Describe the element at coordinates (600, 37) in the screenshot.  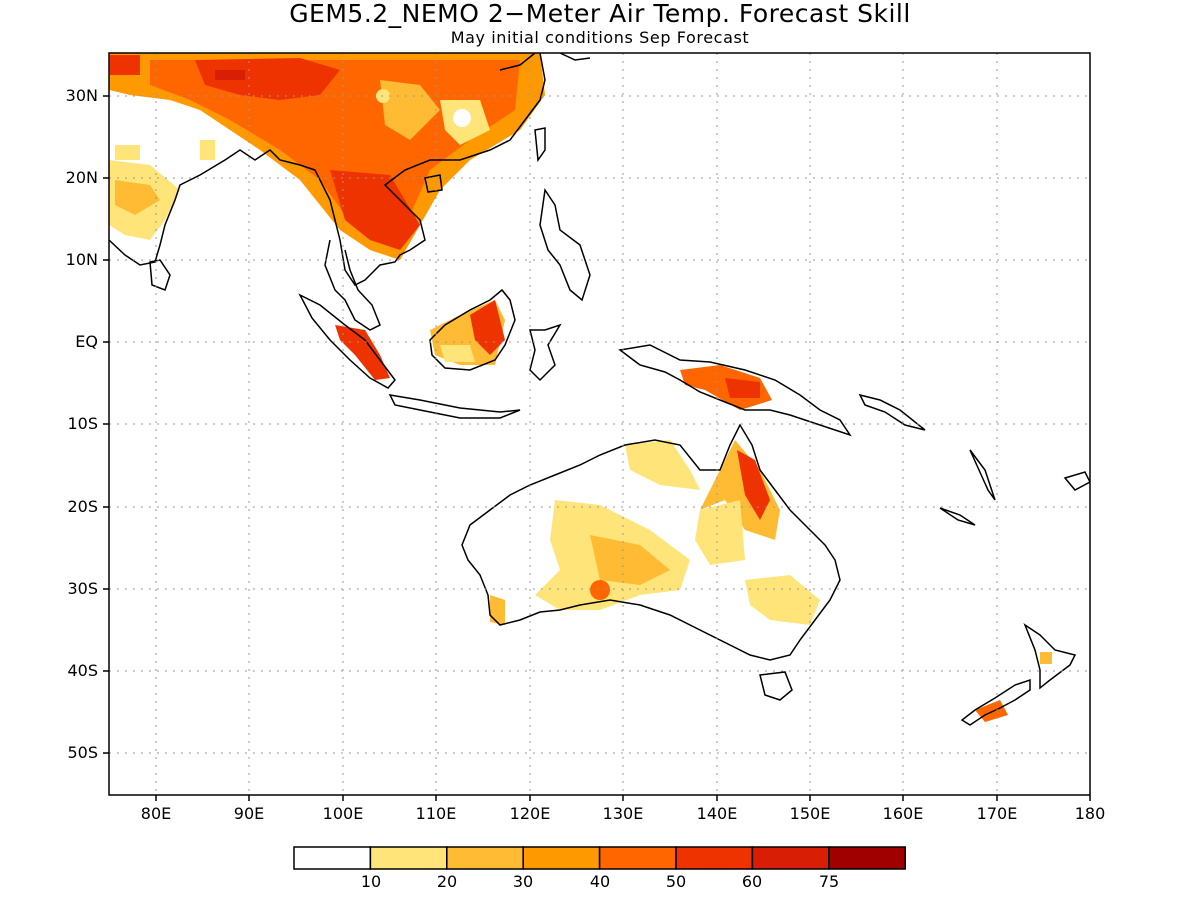
I see `map-subtitle: May initial conditions Sep Forecast` at that location.